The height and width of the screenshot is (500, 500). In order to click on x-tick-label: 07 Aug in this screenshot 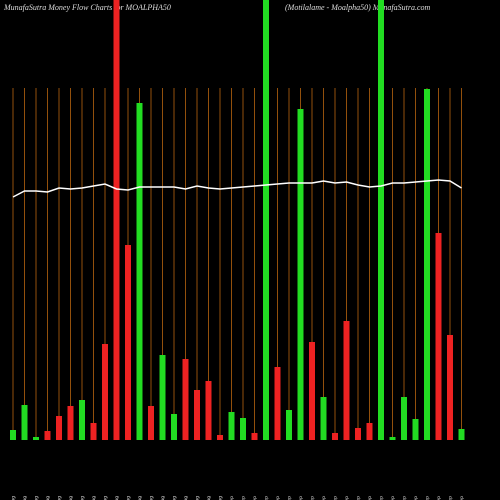, I will do `click(60, 498)`.